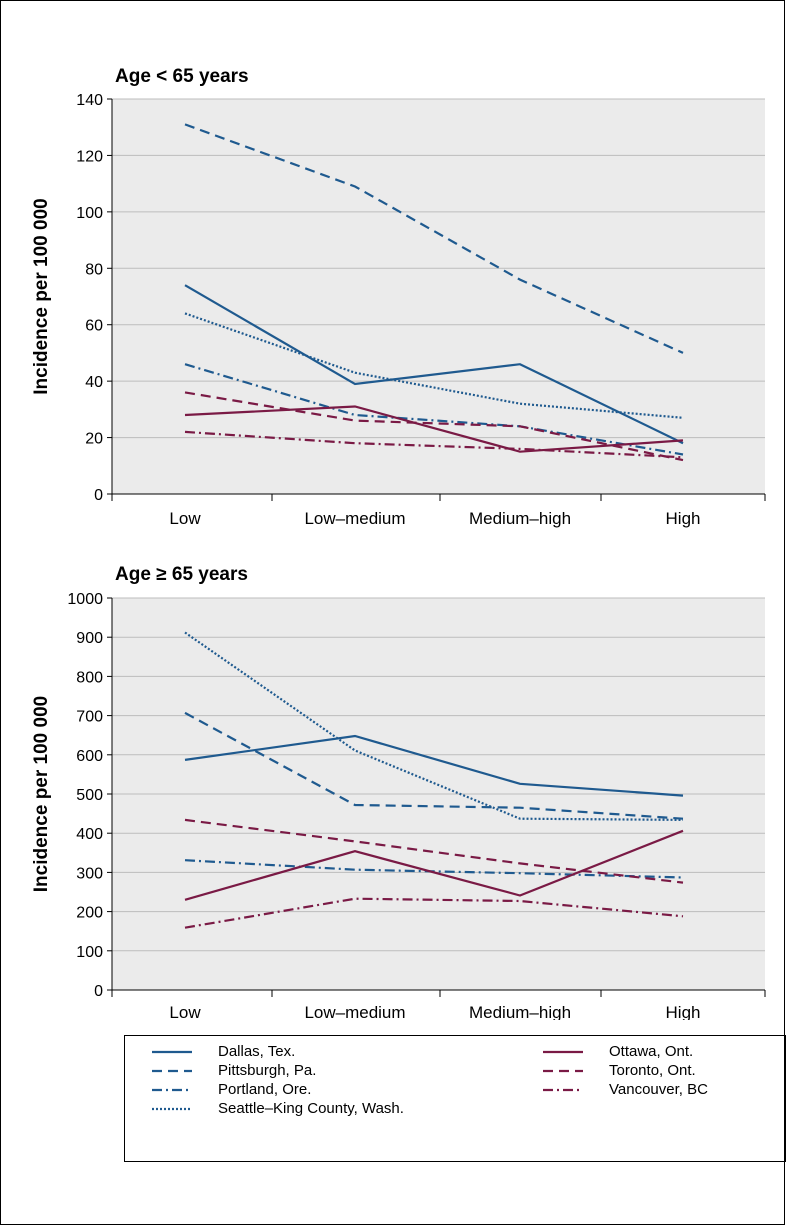  I want to click on y-tick-label: 800, so click(89, 677).